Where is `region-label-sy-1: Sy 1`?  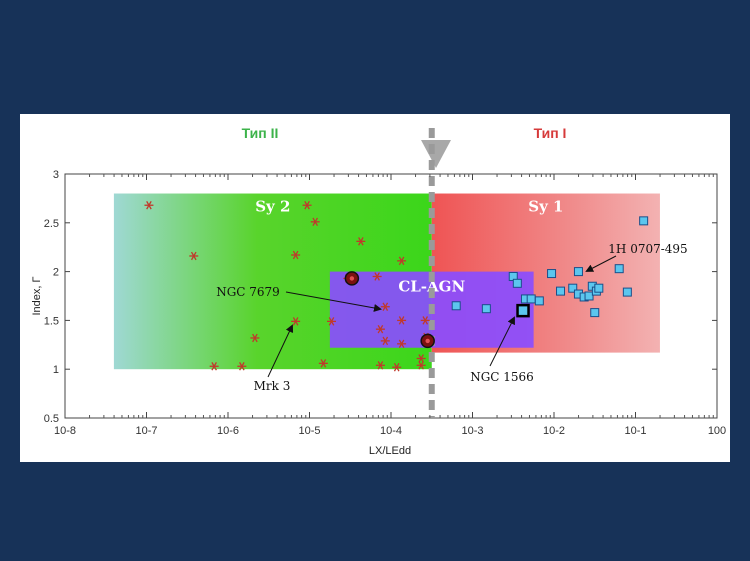
region-label-sy-1: Sy 1 is located at coordinates (545, 207).